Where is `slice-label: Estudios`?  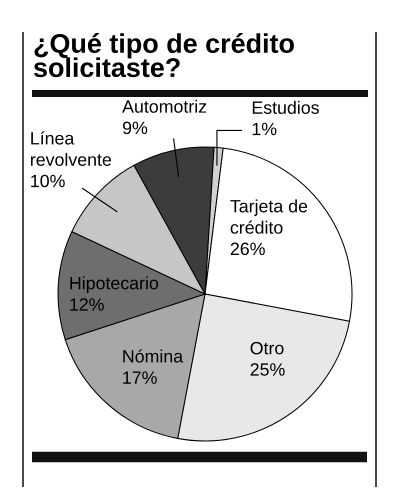 slice-label: Estudios is located at coordinates (285, 107).